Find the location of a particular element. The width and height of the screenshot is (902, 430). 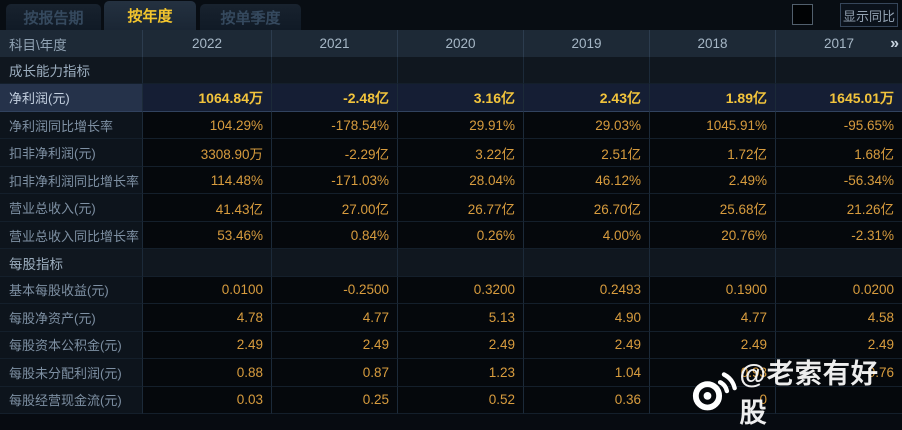

row-label: 成长能力指标 is located at coordinates (71, 71).